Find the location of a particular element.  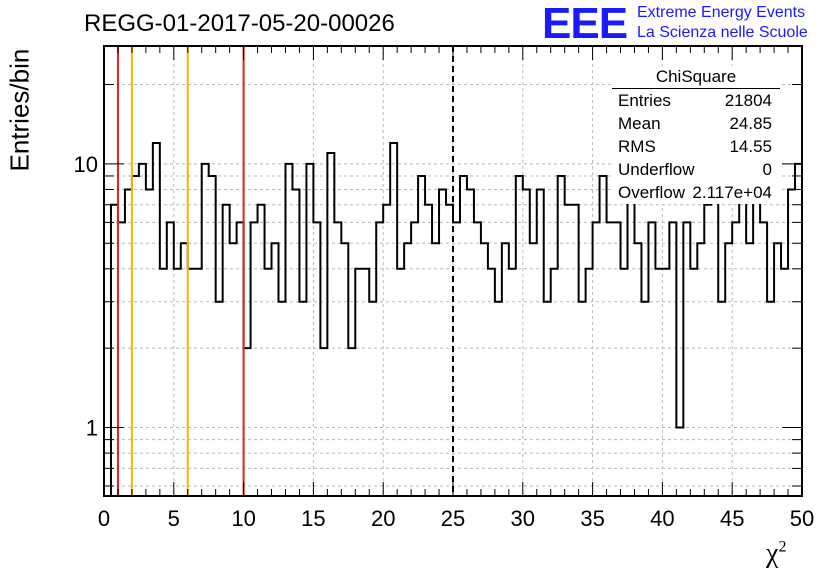

x-tick-label: 10 is located at coordinates (243, 518).